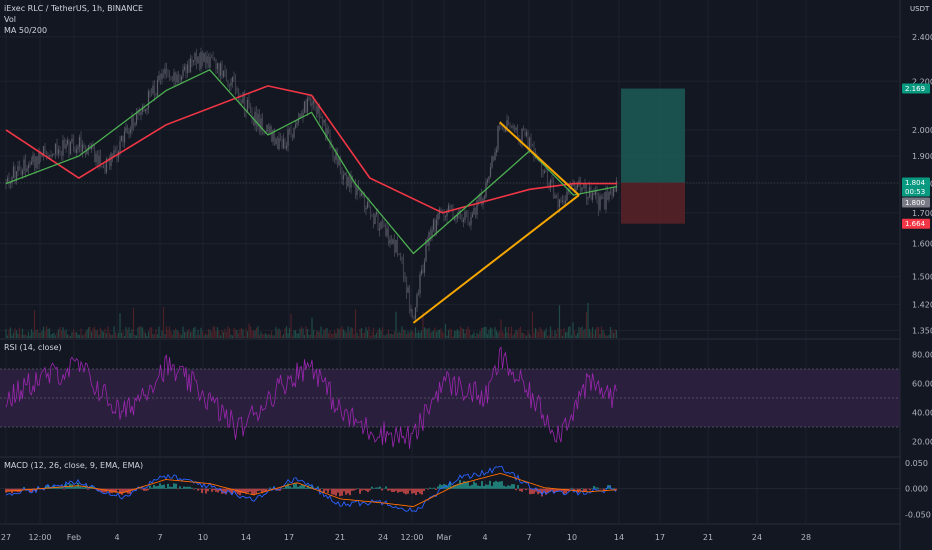  I want to click on symbol-title: iExec RLC / TetherUS, 1h, BINANCE, so click(74, 8).